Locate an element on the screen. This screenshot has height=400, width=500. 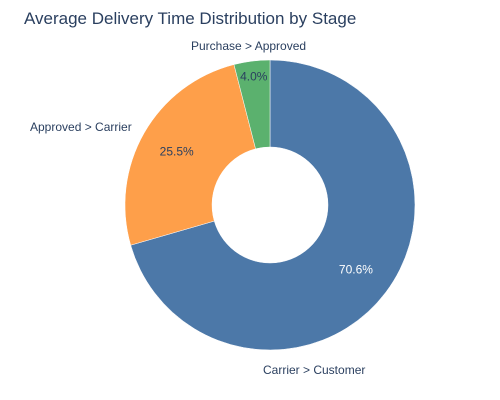
category-label-carrier-customer: Carrier > Customer is located at coordinates (314, 370).